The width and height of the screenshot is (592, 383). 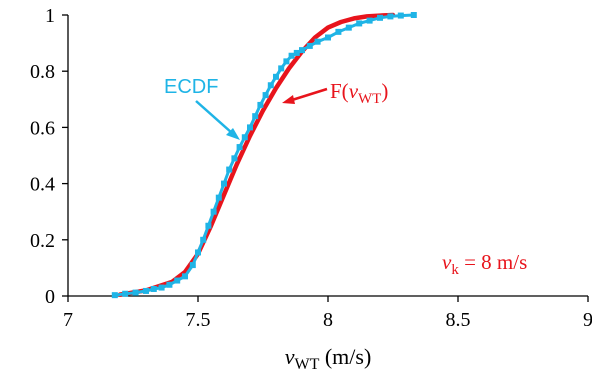 I want to click on x-axis-title-unit: (m/s), so click(x=345, y=356).